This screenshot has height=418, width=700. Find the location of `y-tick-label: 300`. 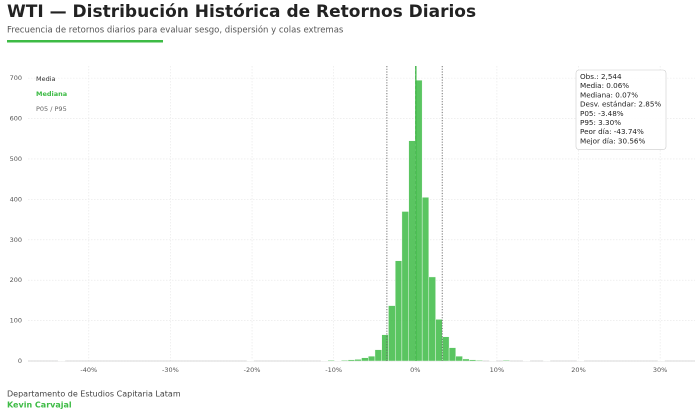

y-tick-label: 300 is located at coordinates (16, 240).